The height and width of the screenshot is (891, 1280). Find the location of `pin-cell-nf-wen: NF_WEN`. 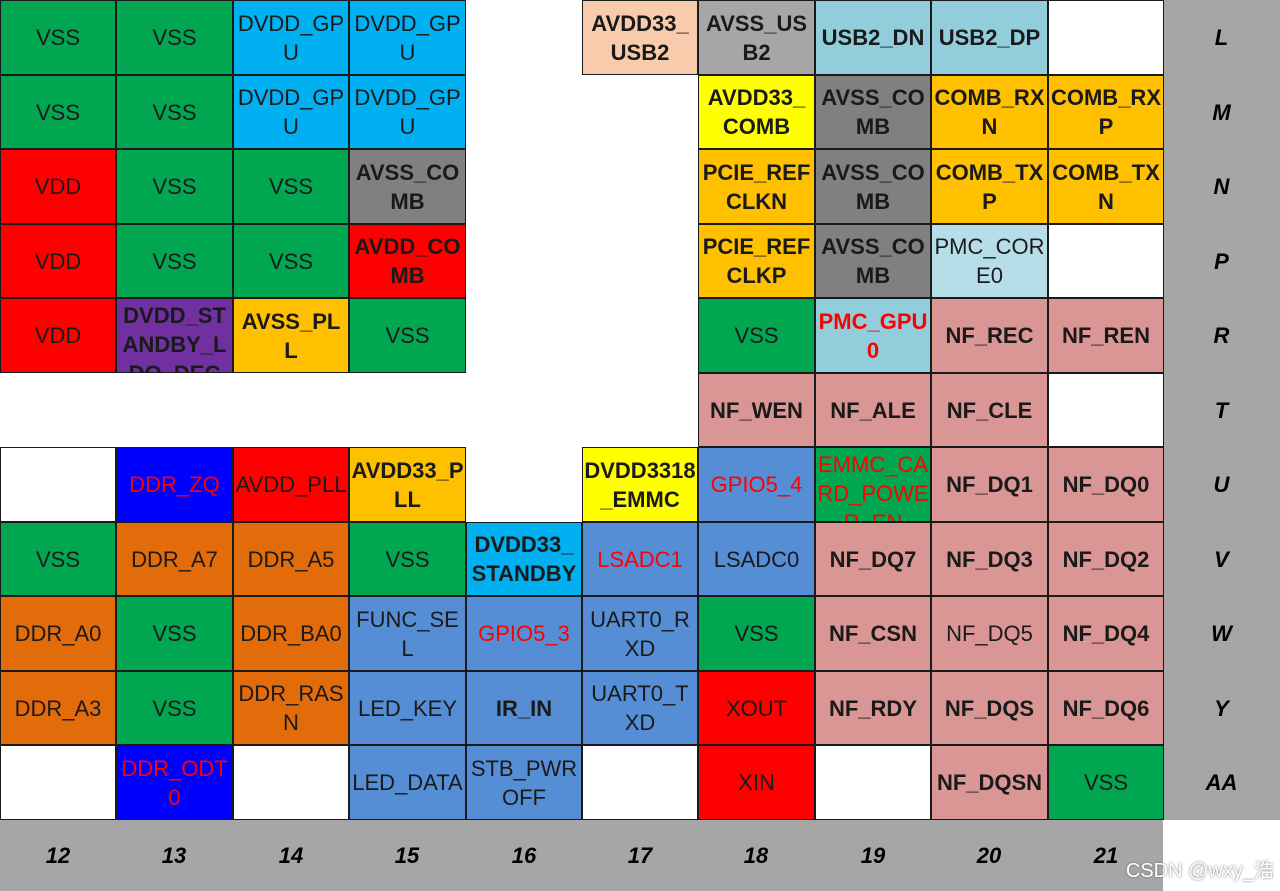

pin-cell-nf-wen: NF_WEN is located at coordinates (756, 410).